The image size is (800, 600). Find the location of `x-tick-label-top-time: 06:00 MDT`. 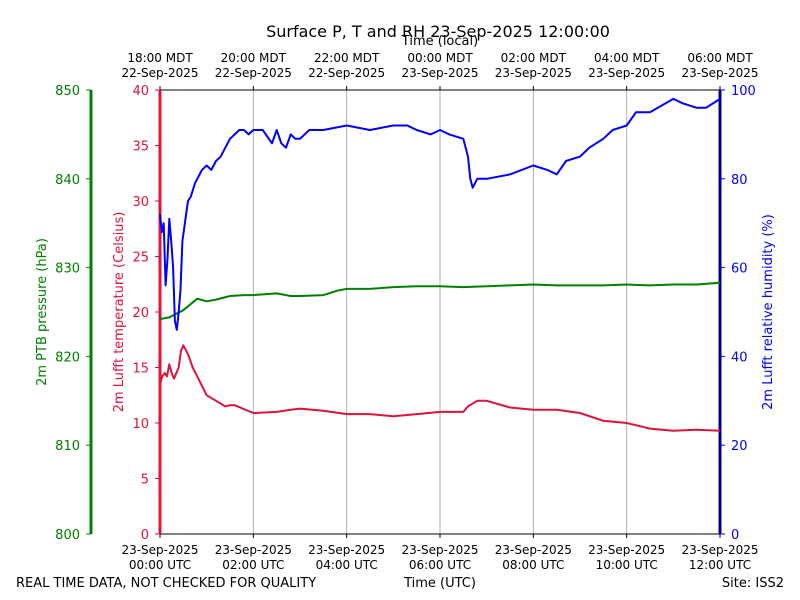

x-tick-label-top-time: 06:00 MDT is located at coordinates (720, 58).